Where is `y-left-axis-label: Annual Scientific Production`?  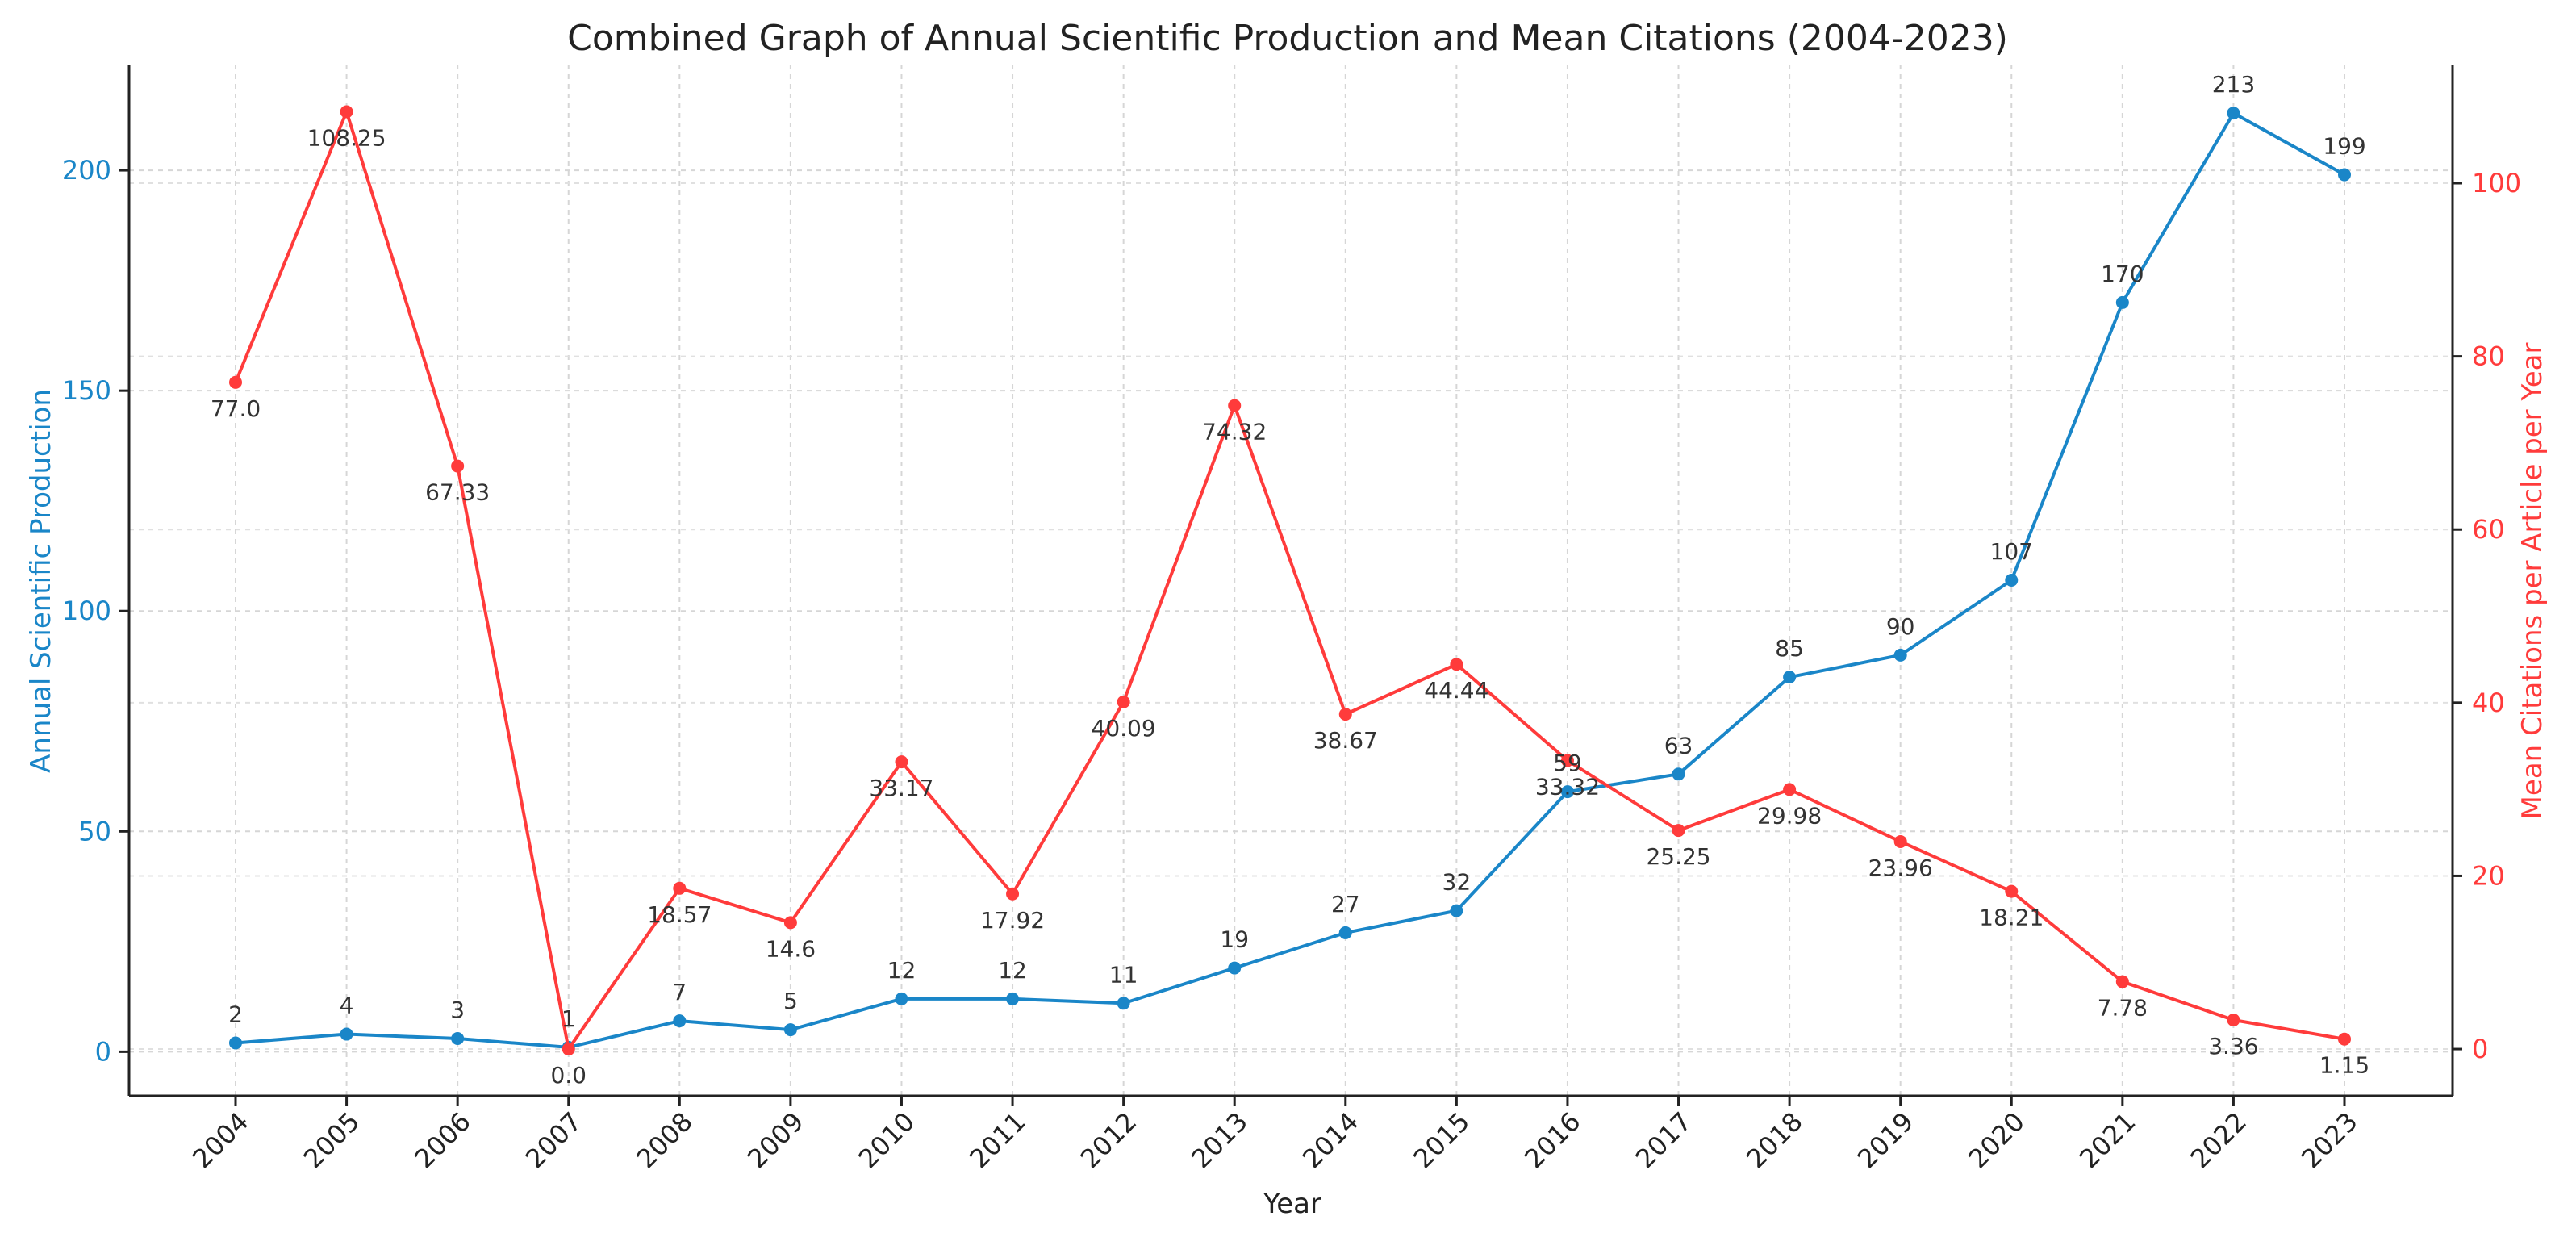 y-left-axis-label: Annual Scientific Production is located at coordinates (41, 581).